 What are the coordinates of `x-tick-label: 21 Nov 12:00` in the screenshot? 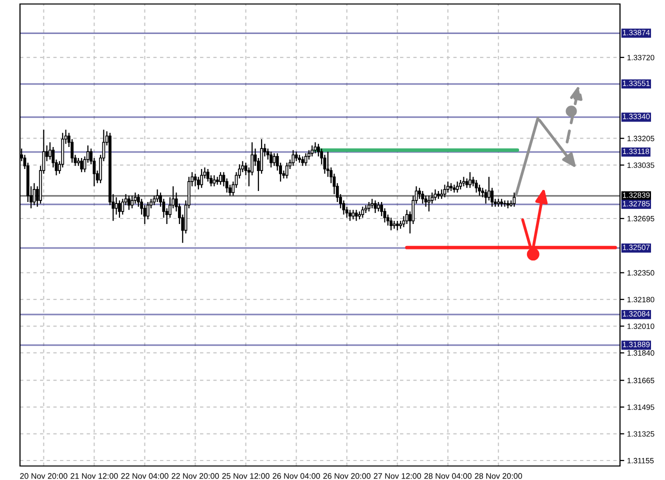 It's located at (94, 476).